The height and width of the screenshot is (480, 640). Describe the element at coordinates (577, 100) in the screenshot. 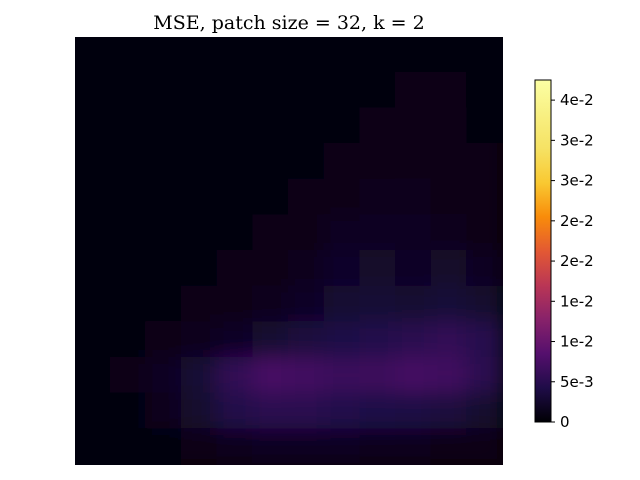

I see `colorbar-tick-label: 4e-2` at that location.